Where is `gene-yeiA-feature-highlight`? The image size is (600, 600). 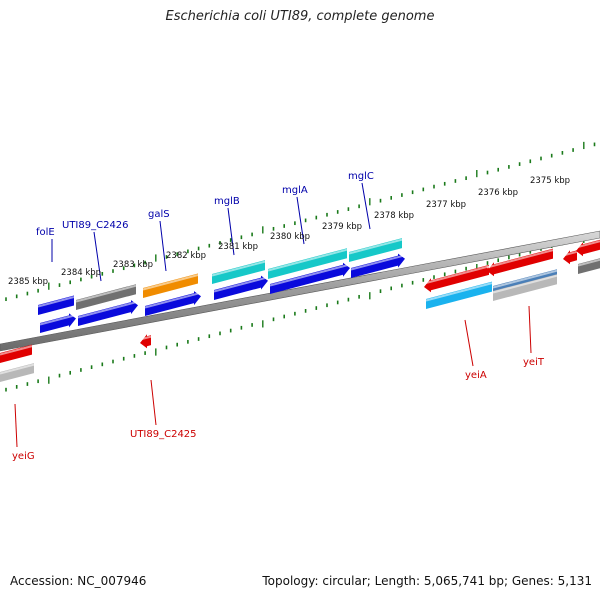
gene-yeiA-feature-highlight is located at coordinates (456, 275).